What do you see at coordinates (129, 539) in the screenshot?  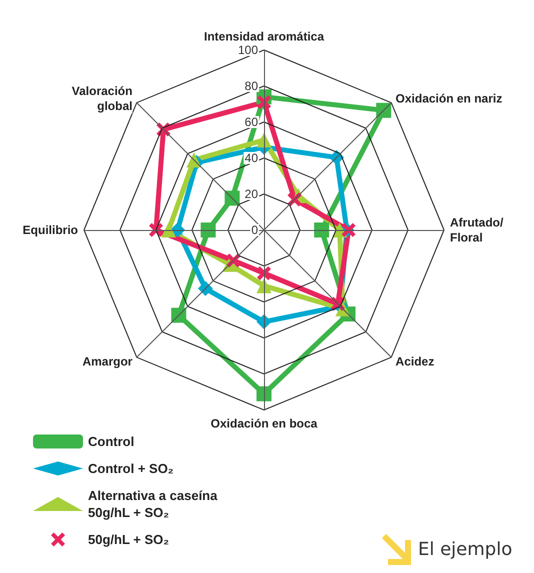 I see `legend-label: 50g/hL + SO₂` at bounding box center [129, 539].